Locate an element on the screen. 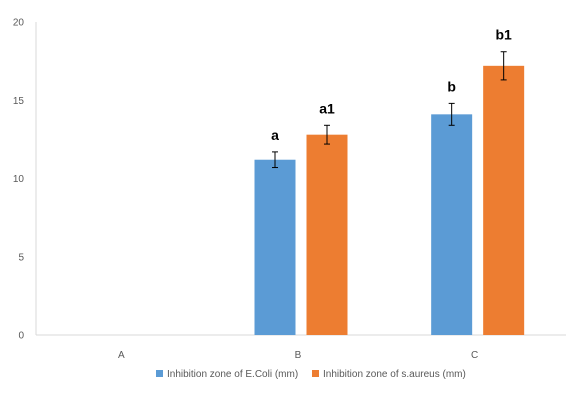 The image size is (576, 394). x-tick-labels: A B C is located at coordinates (298, 355).